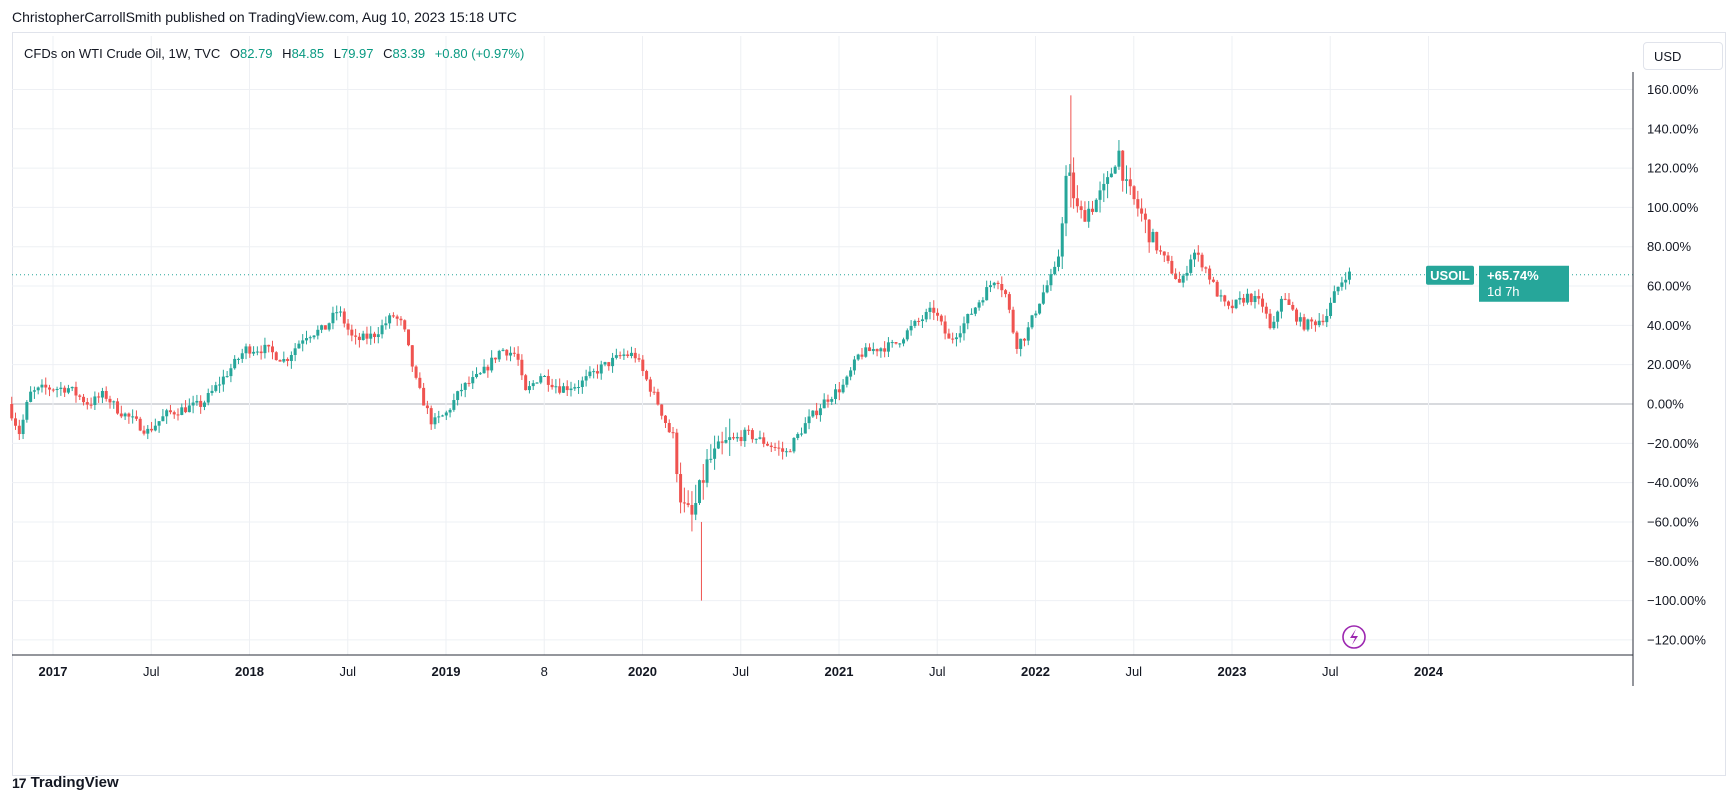 This screenshot has width=1736, height=806. I want to click on x-tick-label: 2024, so click(1429, 671).